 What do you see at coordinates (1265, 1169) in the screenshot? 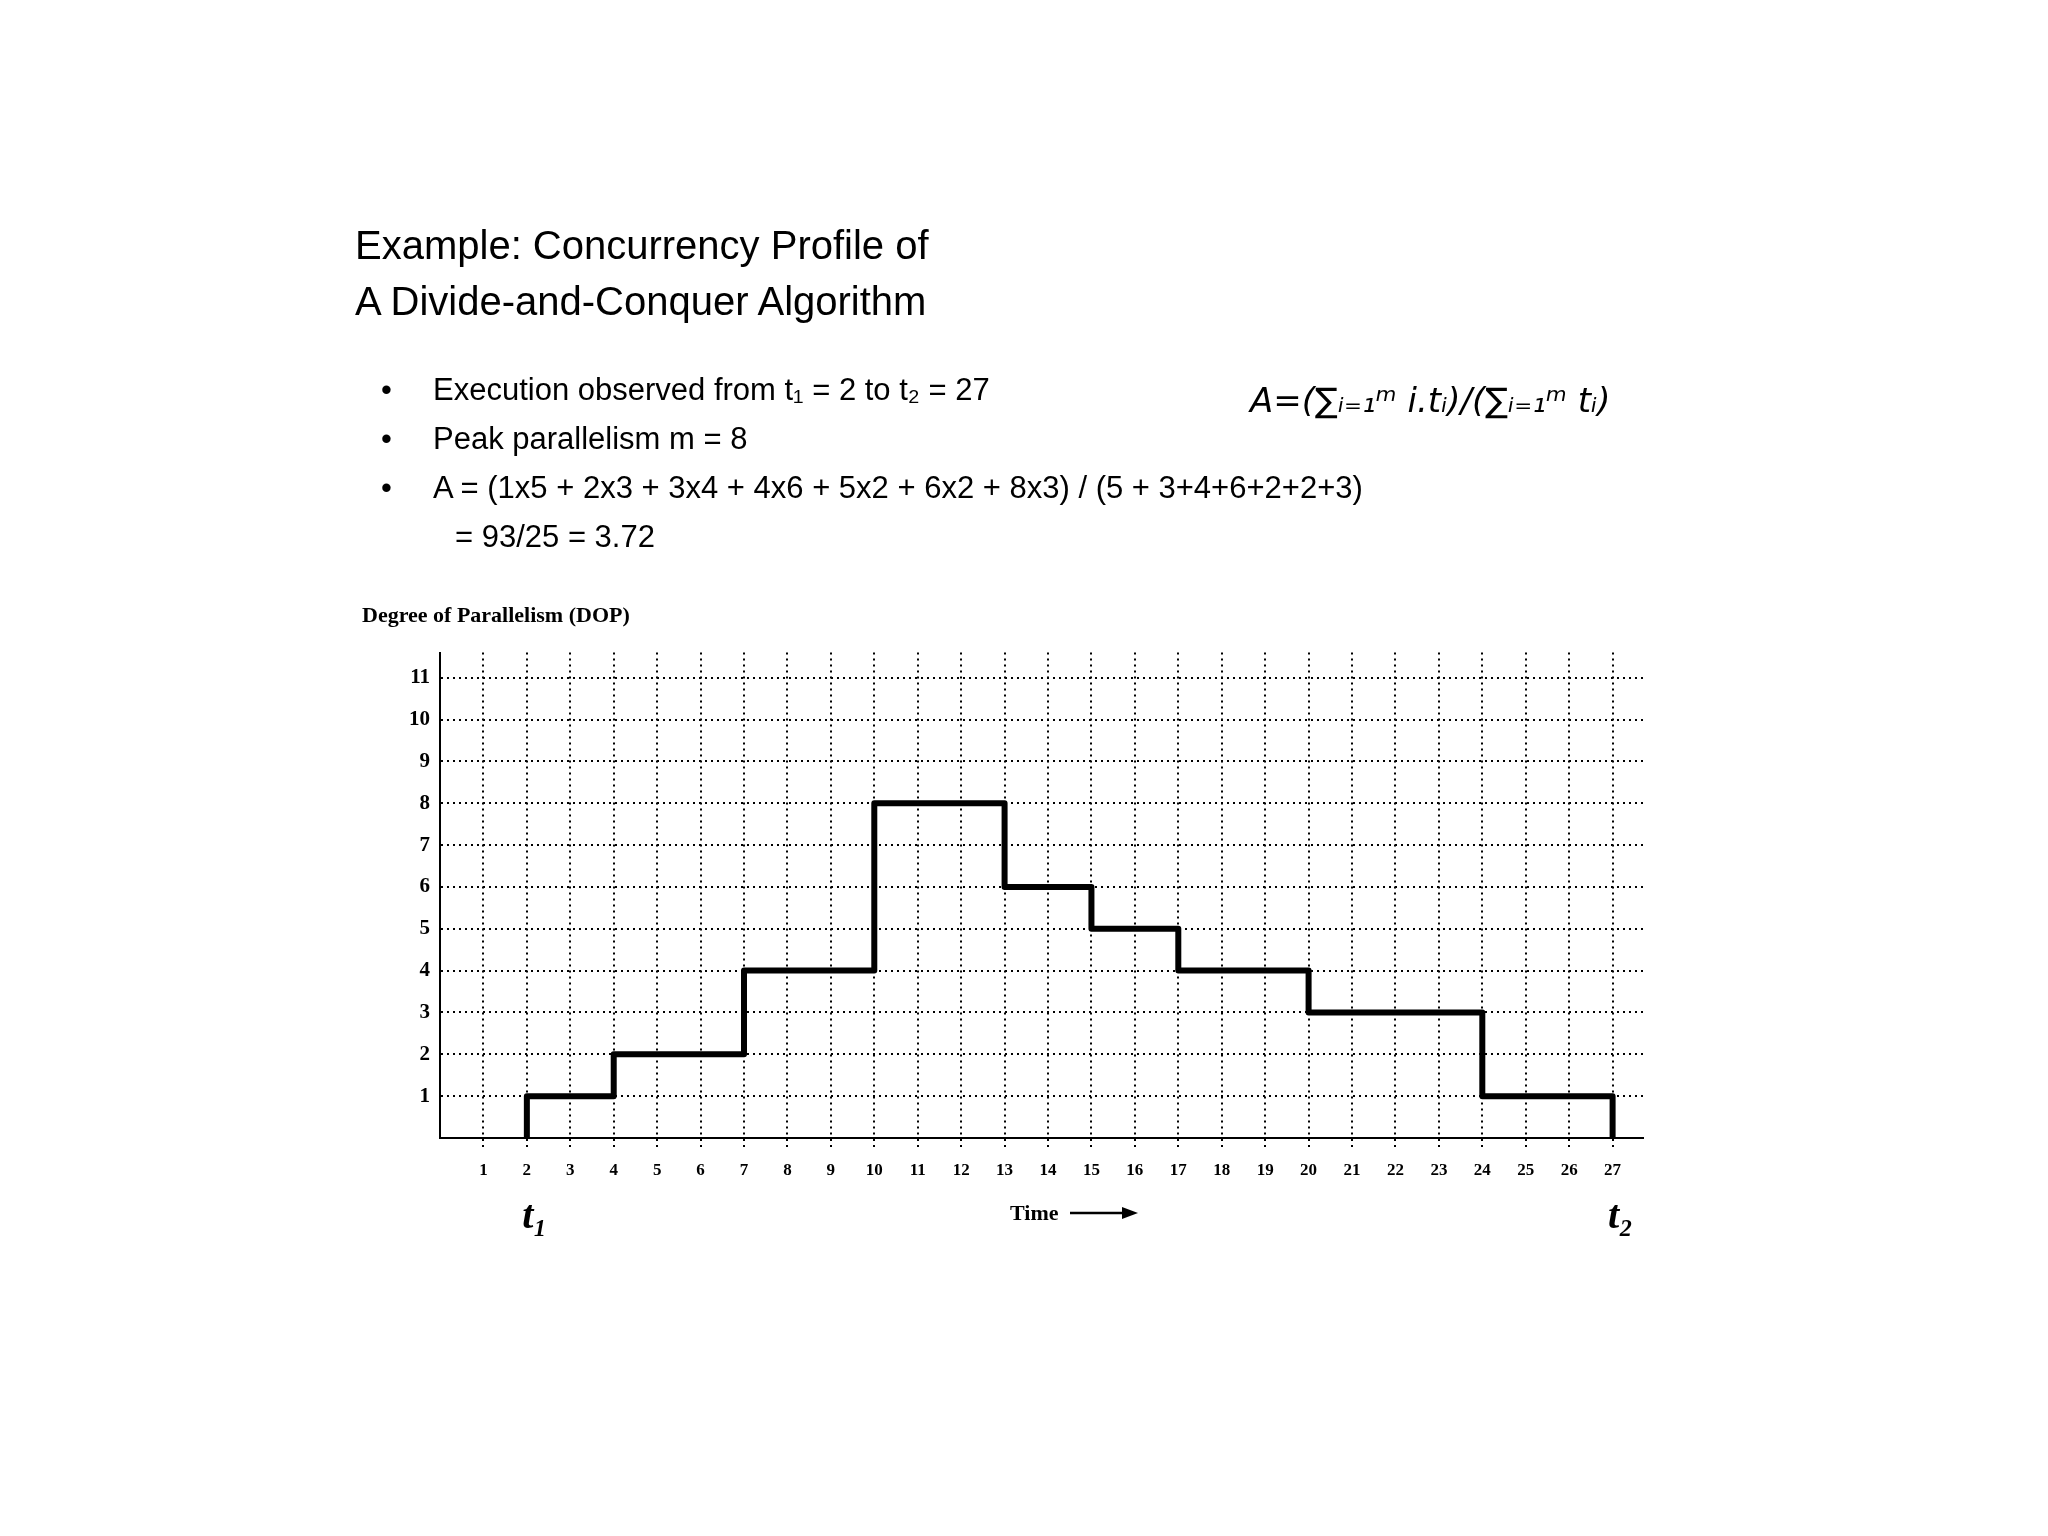
I see `x-tick-label: 19` at bounding box center [1265, 1169].